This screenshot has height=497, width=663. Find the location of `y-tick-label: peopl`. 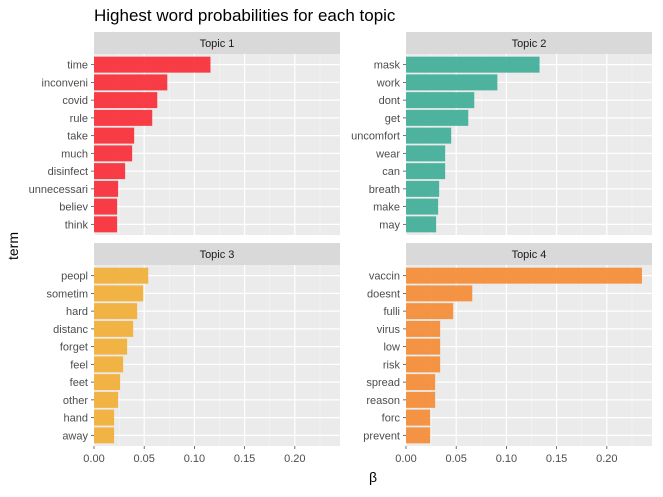

y-tick-label: peopl is located at coordinates (74, 277).